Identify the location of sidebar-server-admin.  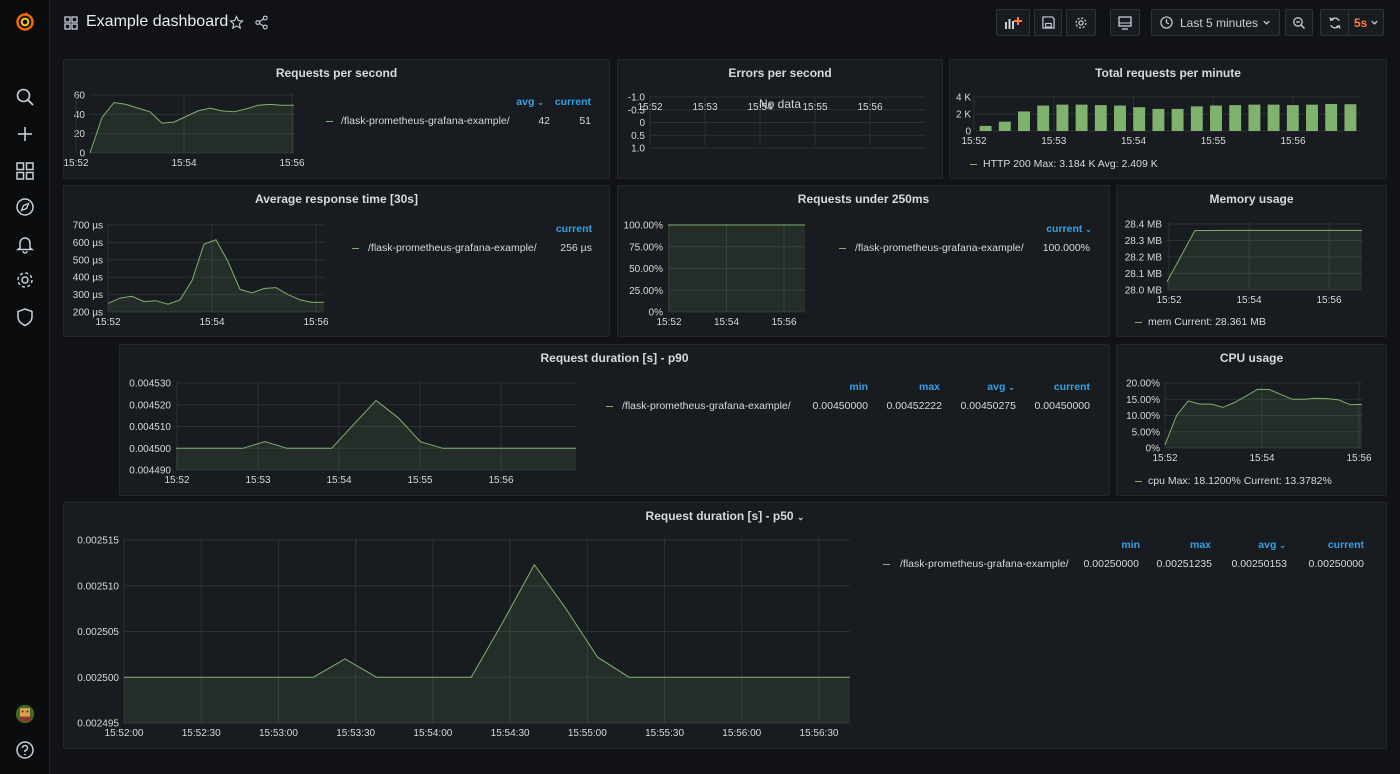
(25, 317).